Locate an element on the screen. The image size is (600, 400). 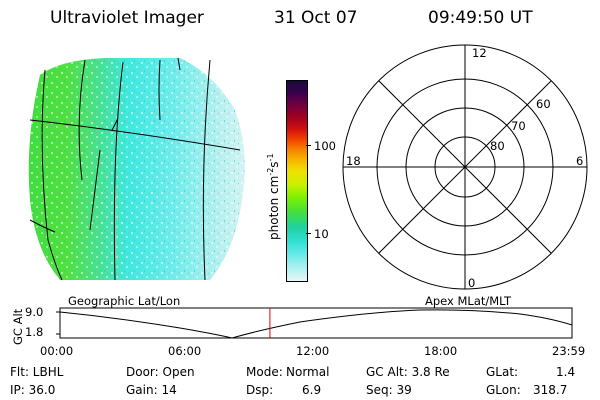
polar-label-18: 18 is located at coordinates (353, 161).